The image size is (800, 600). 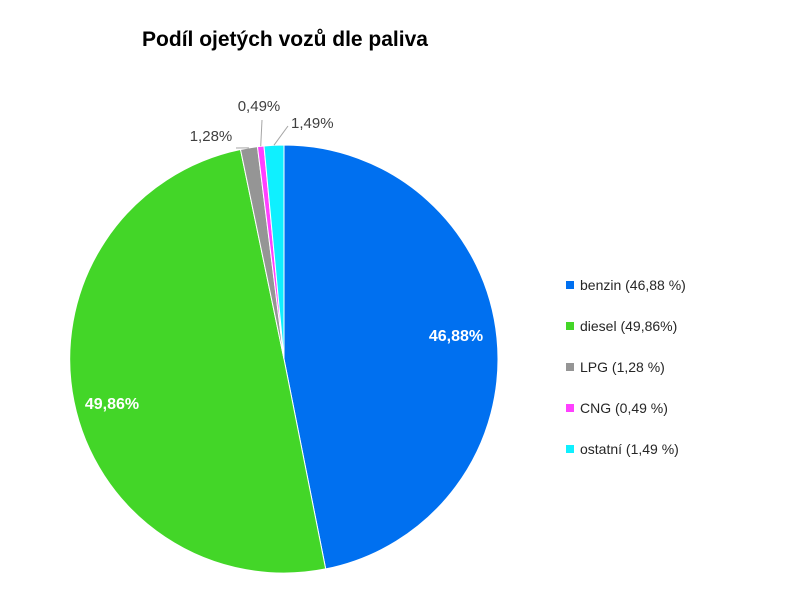 What do you see at coordinates (261, 133) in the screenshot?
I see `leader-line-cng` at bounding box center [261, 133].